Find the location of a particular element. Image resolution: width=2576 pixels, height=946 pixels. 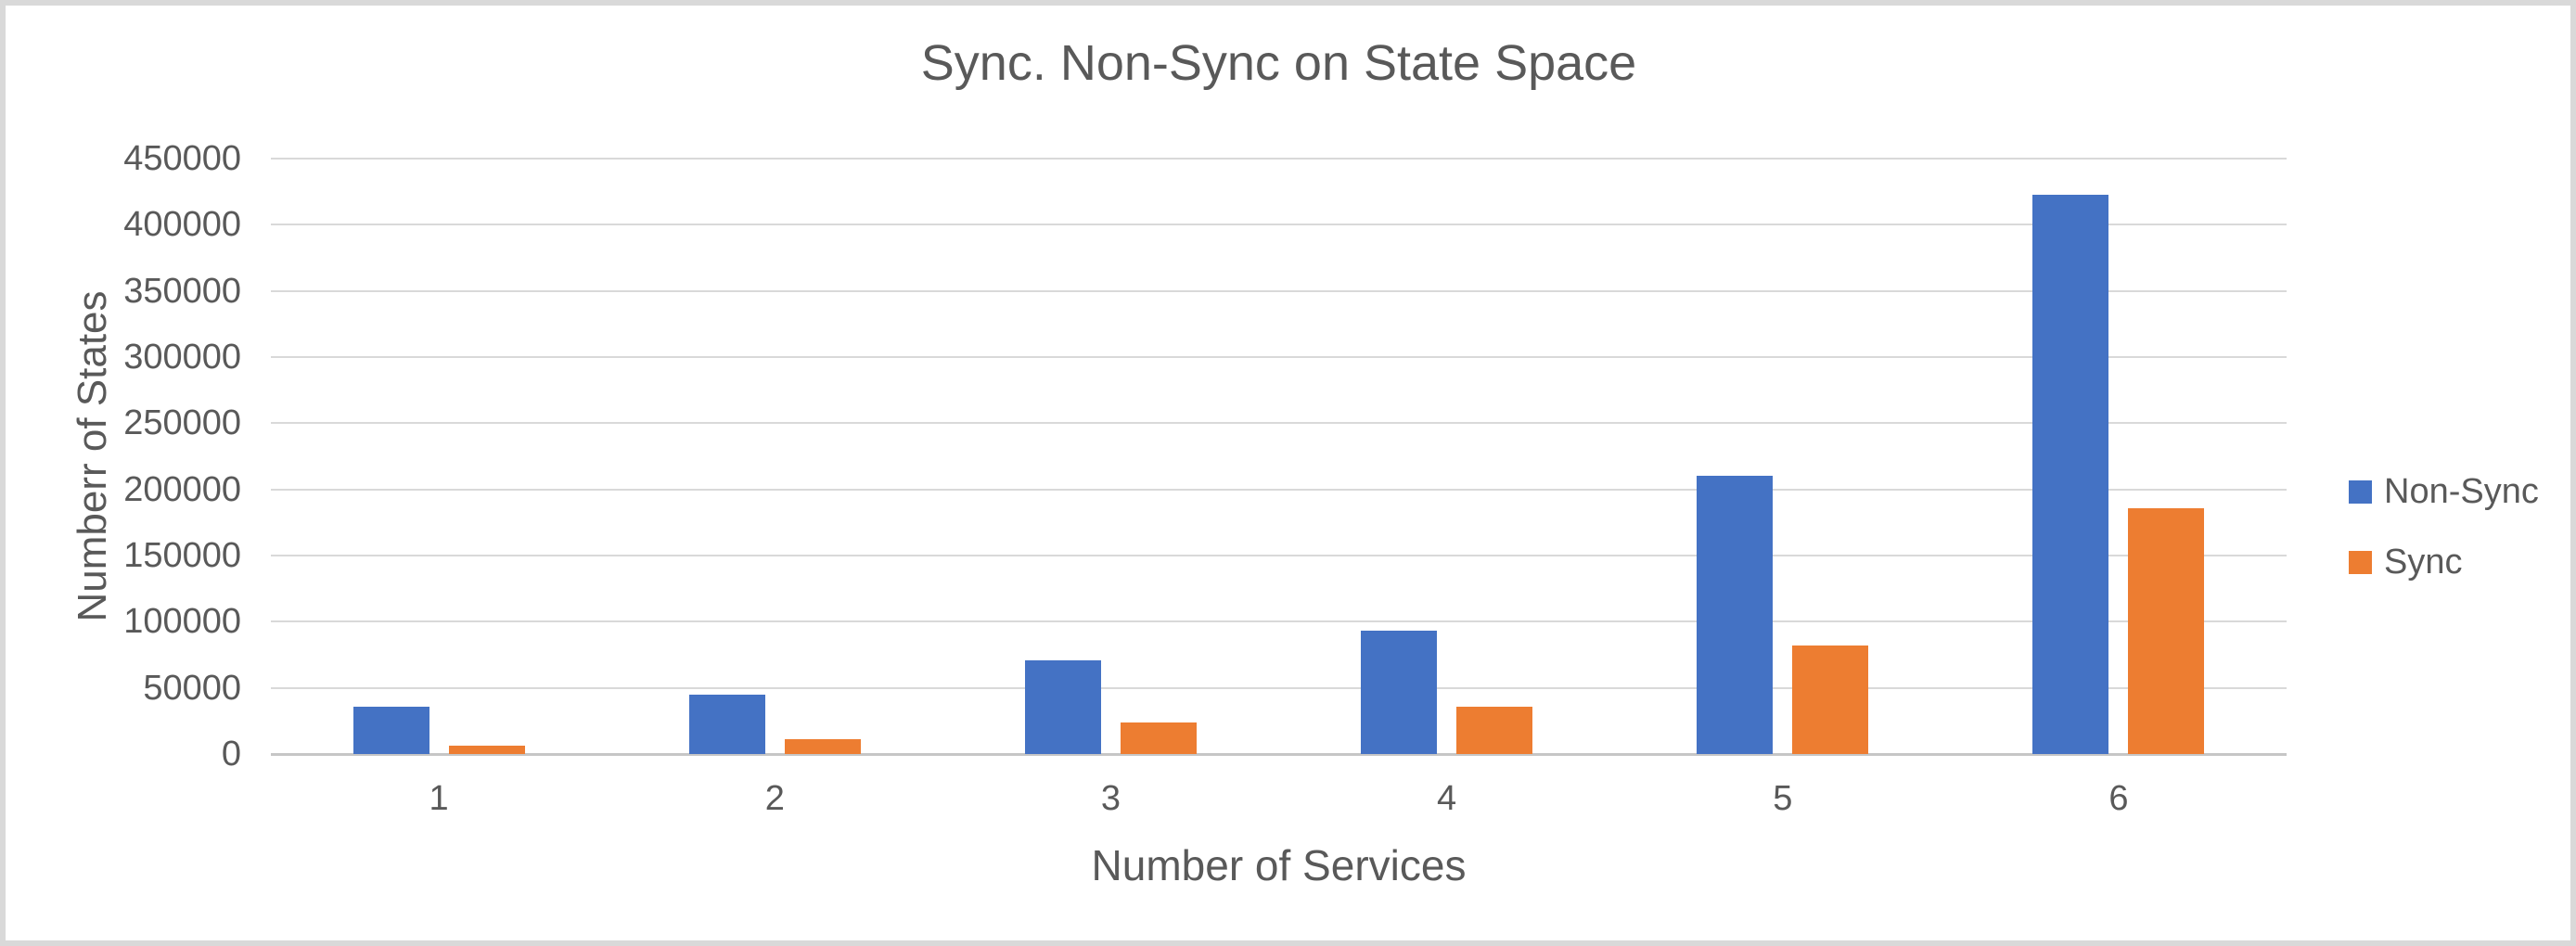

y-tick-label: 100000 is located at coordinates (182, 622).